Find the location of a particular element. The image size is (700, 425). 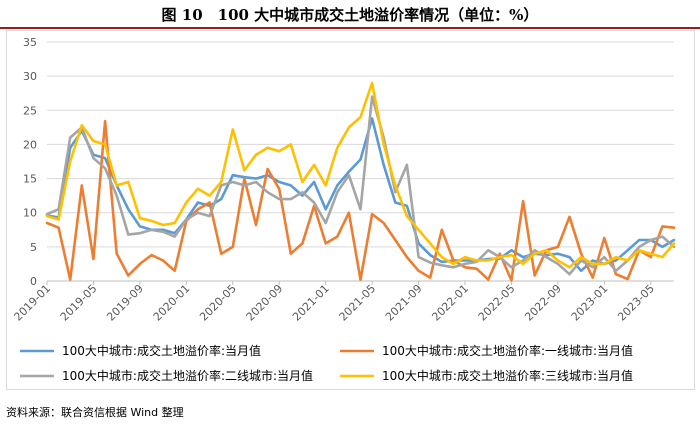

y-tick-label: 25 is located at coordinates (30, 110).